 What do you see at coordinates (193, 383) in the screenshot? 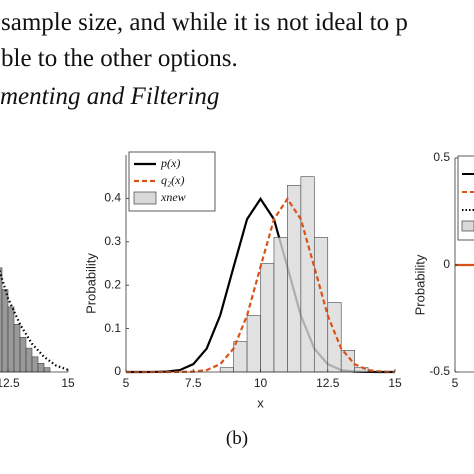
I see `x-tick-label: 7.5` at bounding box center [193, 383].